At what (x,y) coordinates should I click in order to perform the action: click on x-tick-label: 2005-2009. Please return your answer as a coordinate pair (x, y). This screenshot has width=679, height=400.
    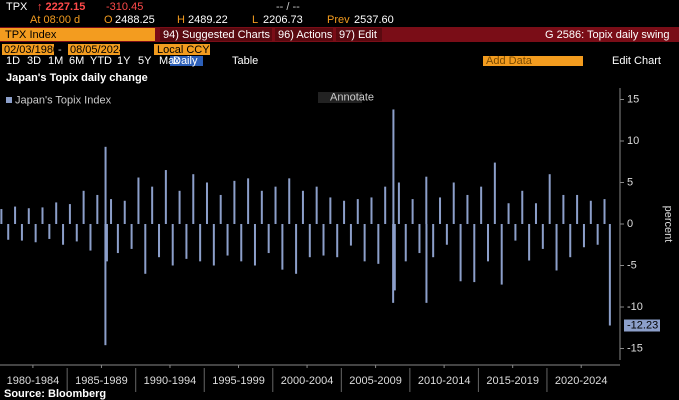
    Looking at the image, I should click on (375, 381).